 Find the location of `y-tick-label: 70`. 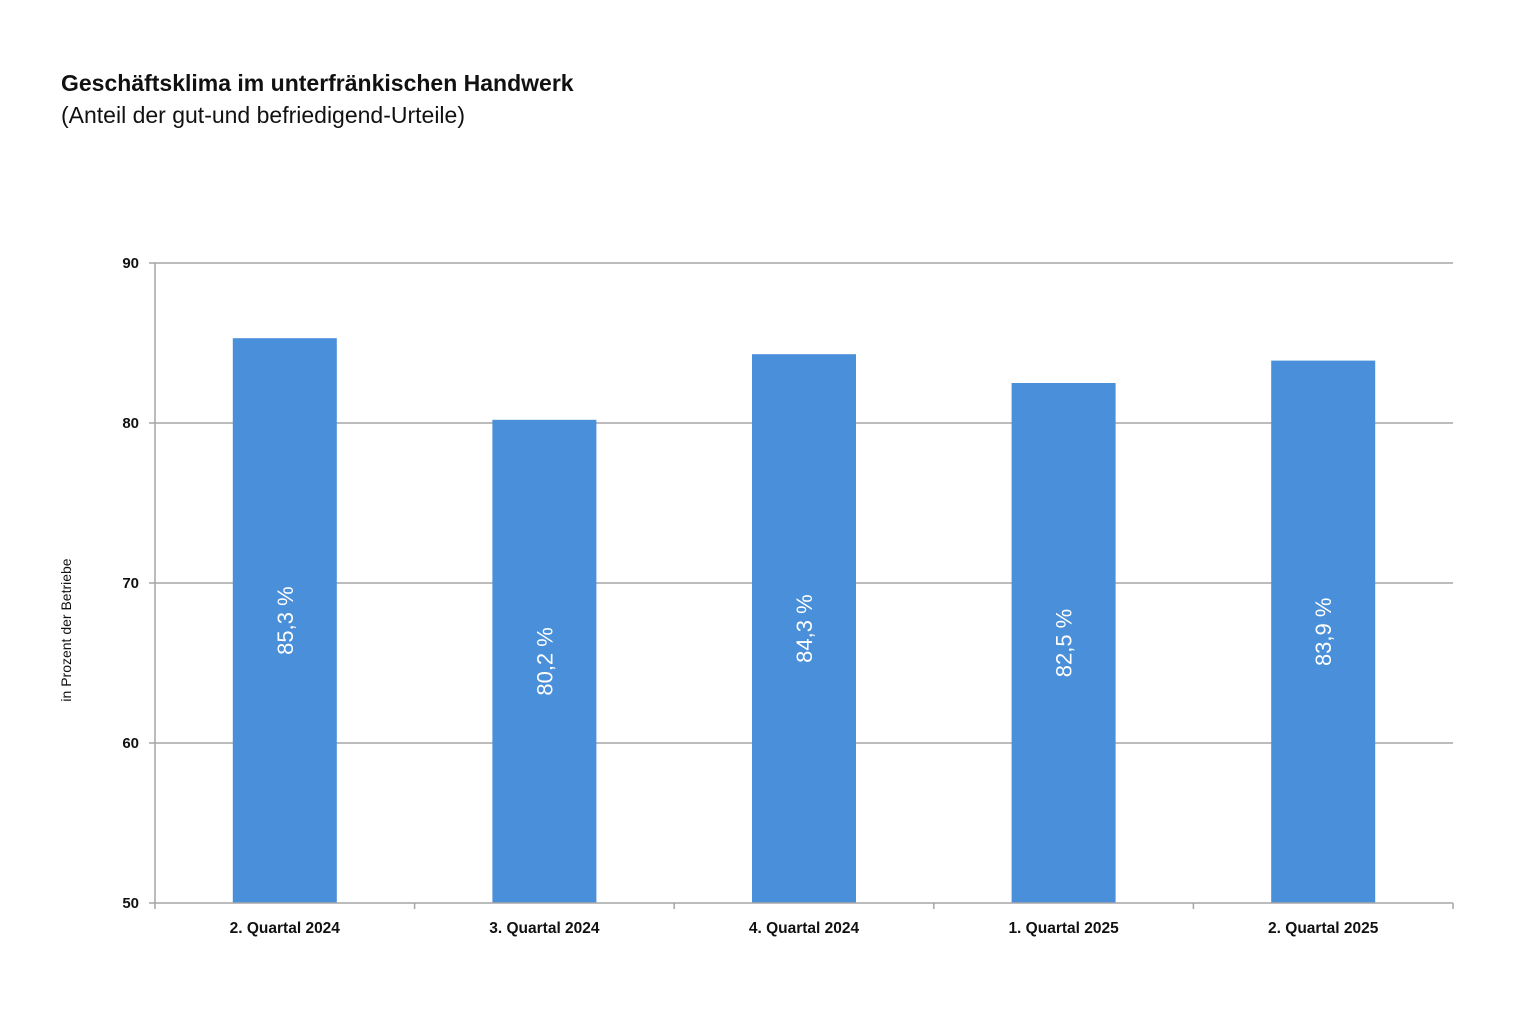

y-tick-label: 70 is located at coordinates (130, 583).